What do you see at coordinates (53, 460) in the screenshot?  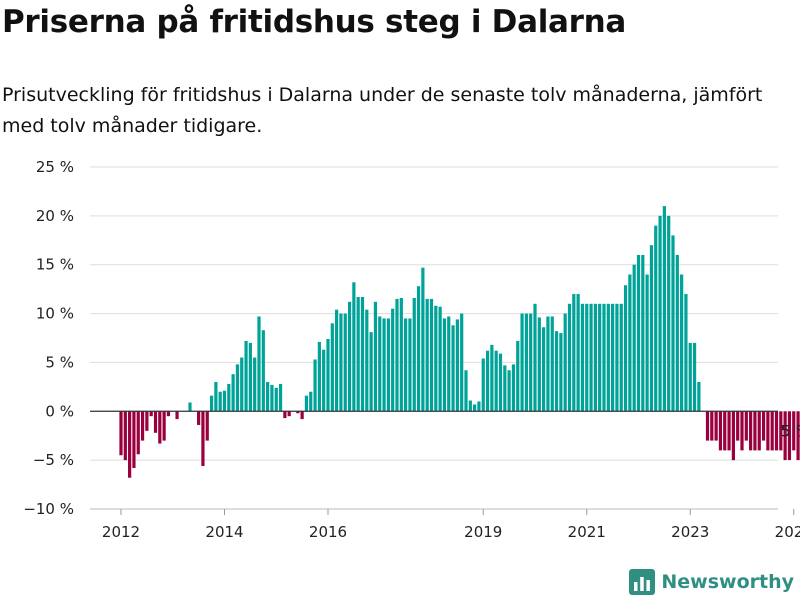 I see `y-tick-label: −5 %` at bounding box center [53, 460].